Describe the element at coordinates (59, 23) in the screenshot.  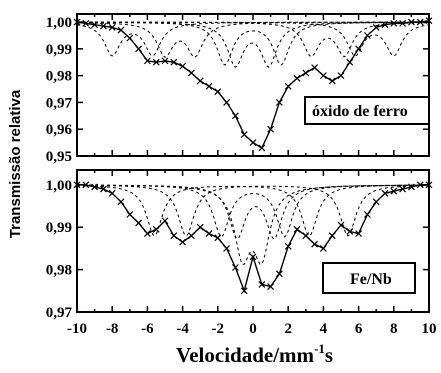
I see `top-y-tick-label: 1,00` at that location.